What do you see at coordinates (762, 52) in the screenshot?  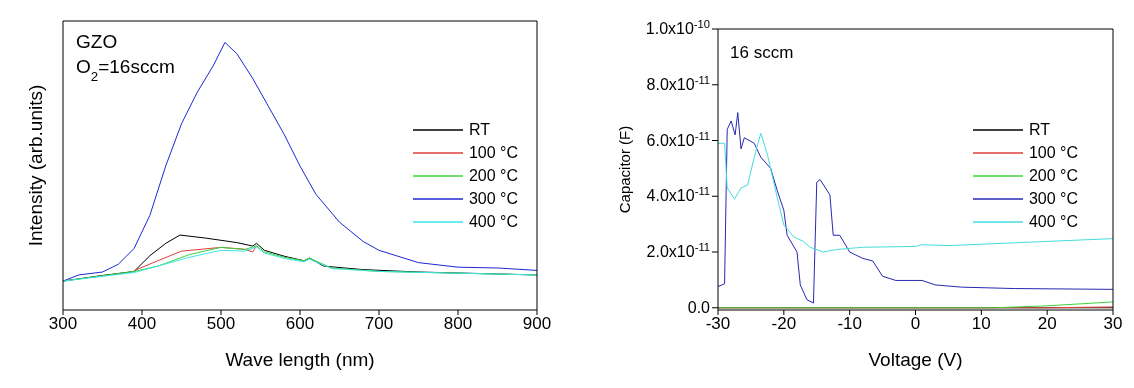 I see `annotation: 16 sccm` at bounding box center [762, 52].